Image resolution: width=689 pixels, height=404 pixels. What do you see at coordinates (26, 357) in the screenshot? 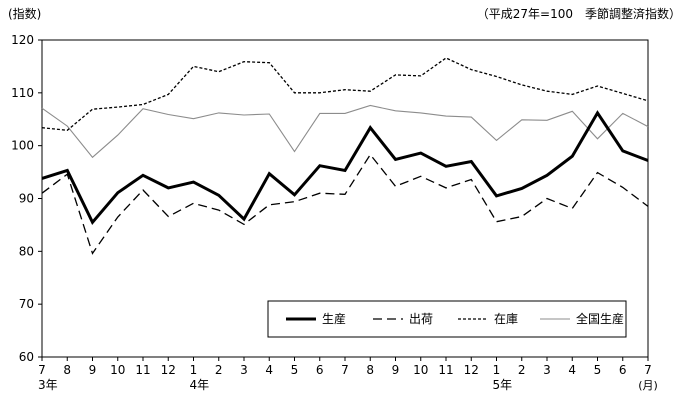
I see `y-tick-label: 60` at bounding box center [26, 357].